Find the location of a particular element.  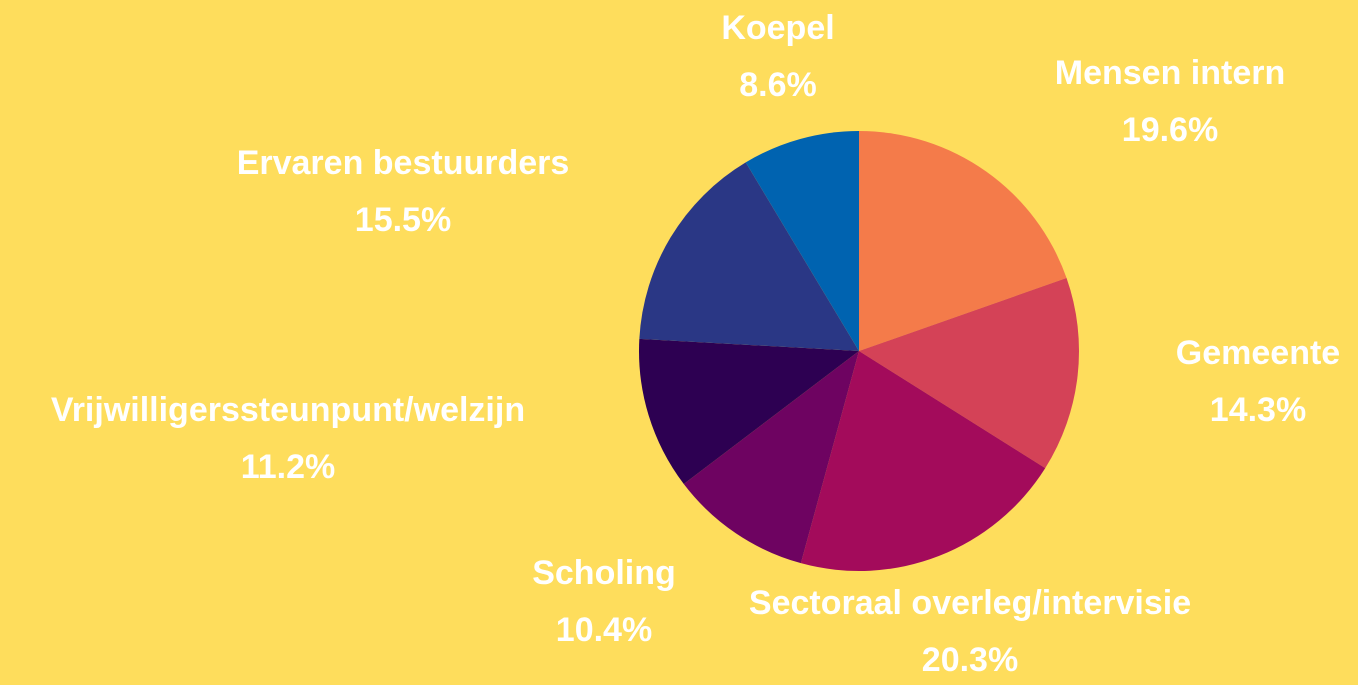

slice-label: Gemeente is located at coordinates (1258, 353).